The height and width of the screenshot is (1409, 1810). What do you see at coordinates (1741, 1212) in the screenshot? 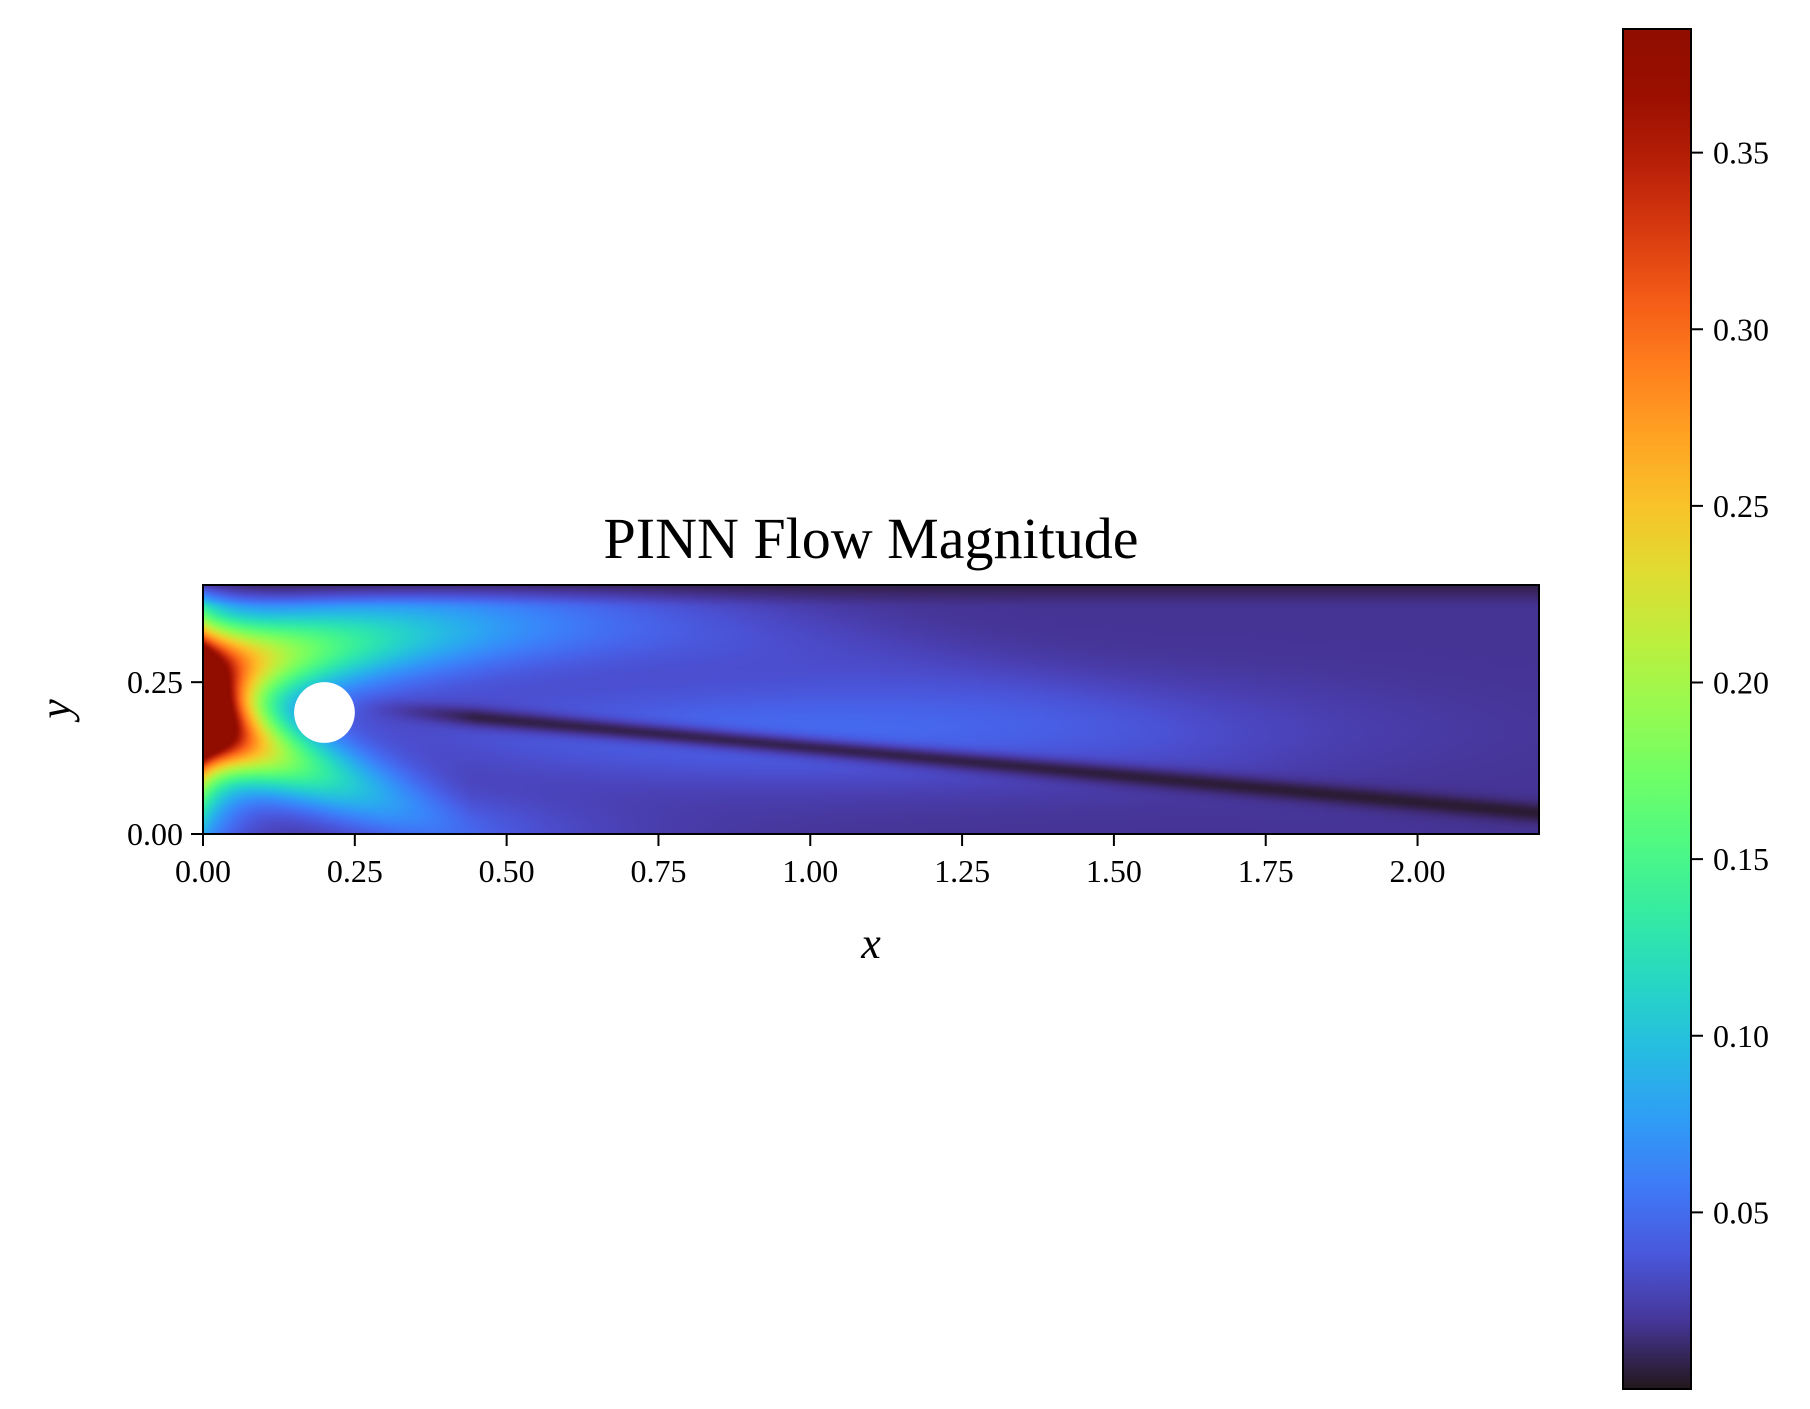
I see `colorbar-tick-label: 0.05` at bounding box center [1741, 1212].